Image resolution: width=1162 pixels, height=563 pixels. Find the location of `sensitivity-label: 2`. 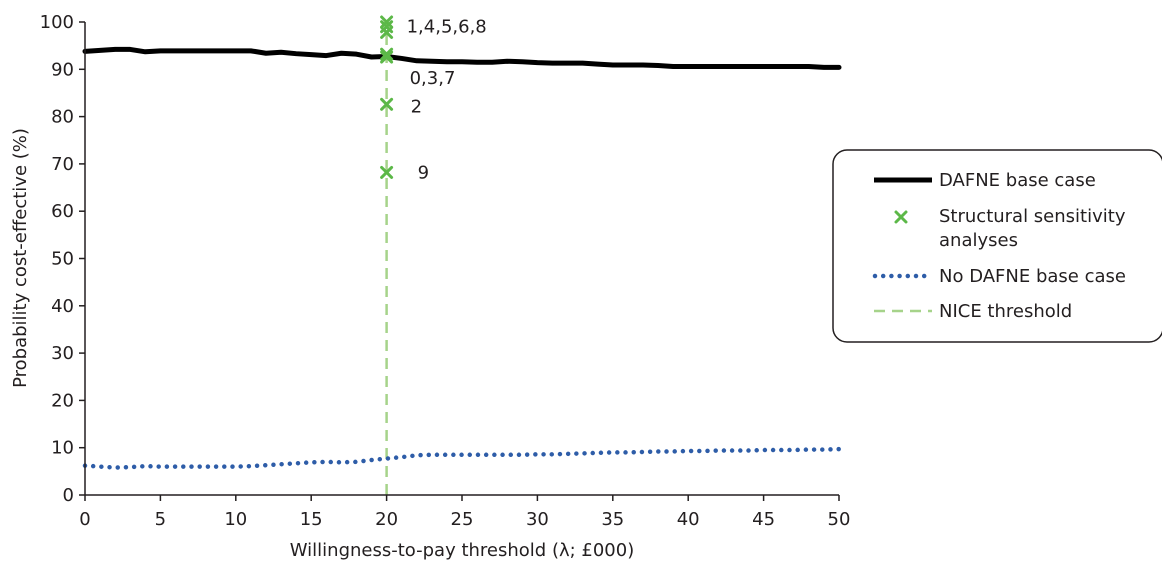

sensitivity-label: 2 is located at coordinates (416, 106).